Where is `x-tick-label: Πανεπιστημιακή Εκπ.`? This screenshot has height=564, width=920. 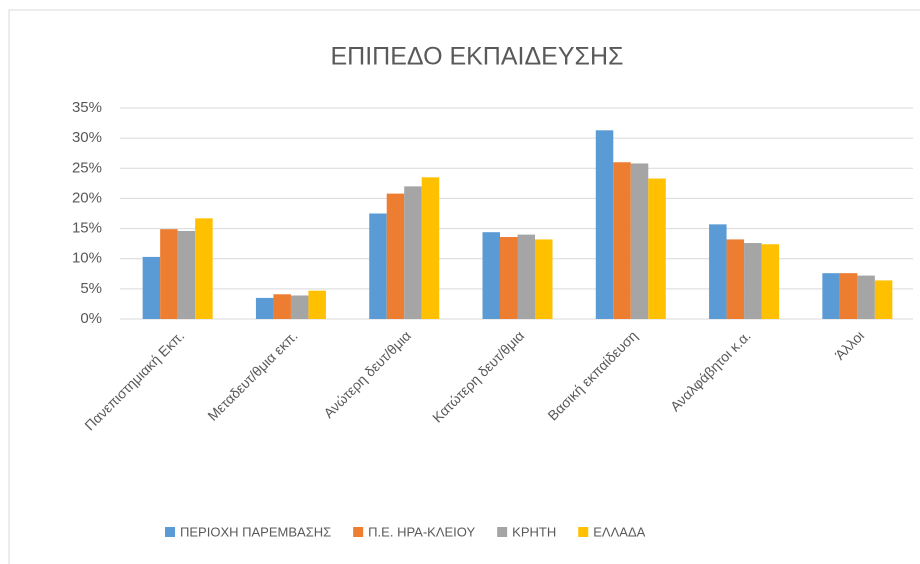 x-tick-label: Πανεπιστημιακή Εκπ. is located at coordinates (134, 380).